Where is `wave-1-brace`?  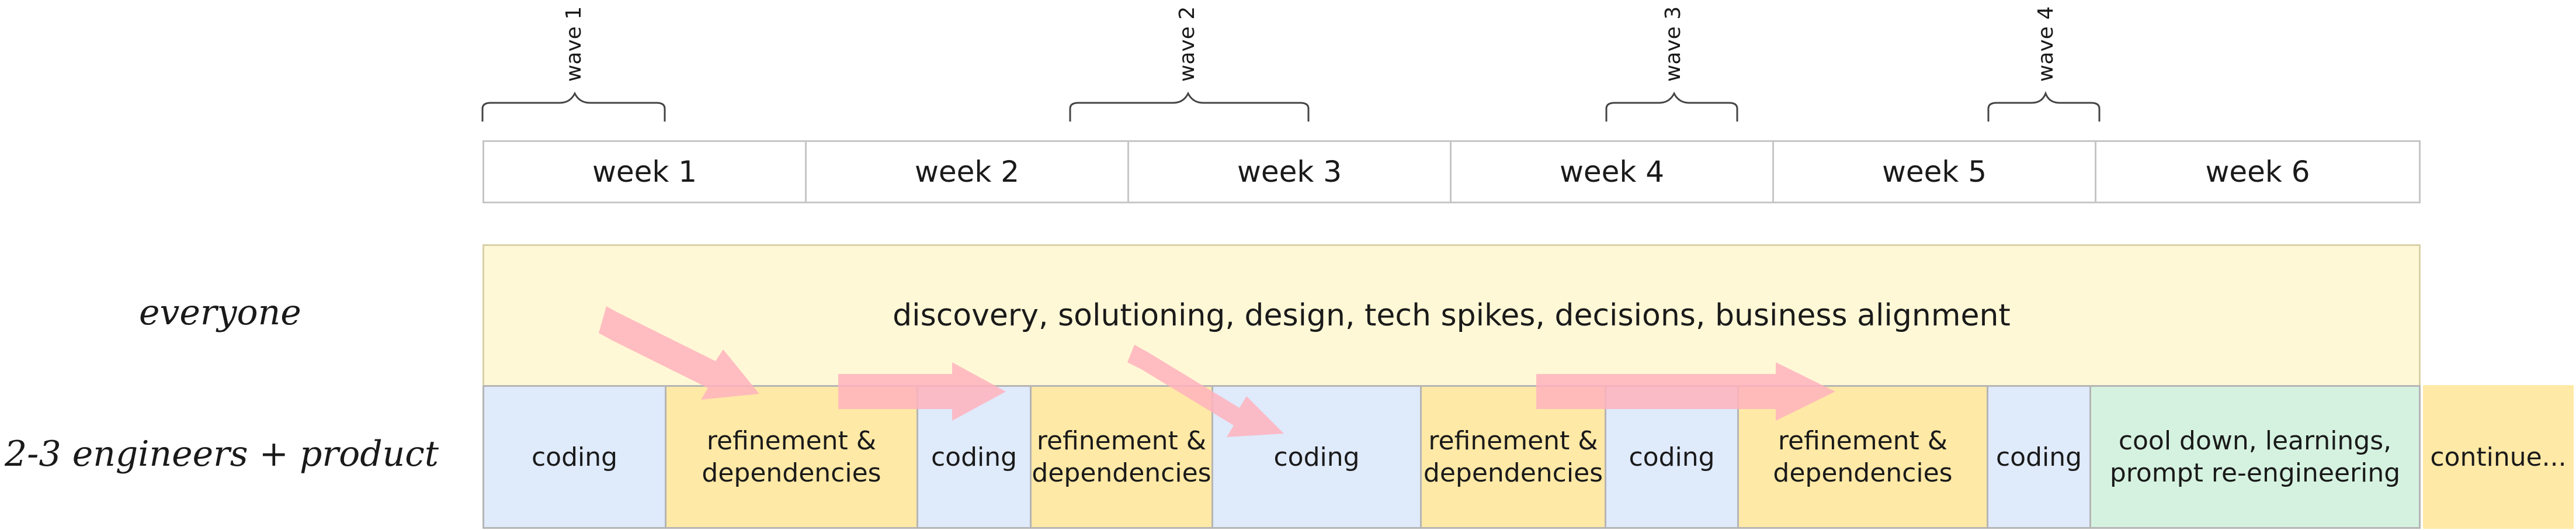
wave-1-brace is located at coordinates (573, 106).